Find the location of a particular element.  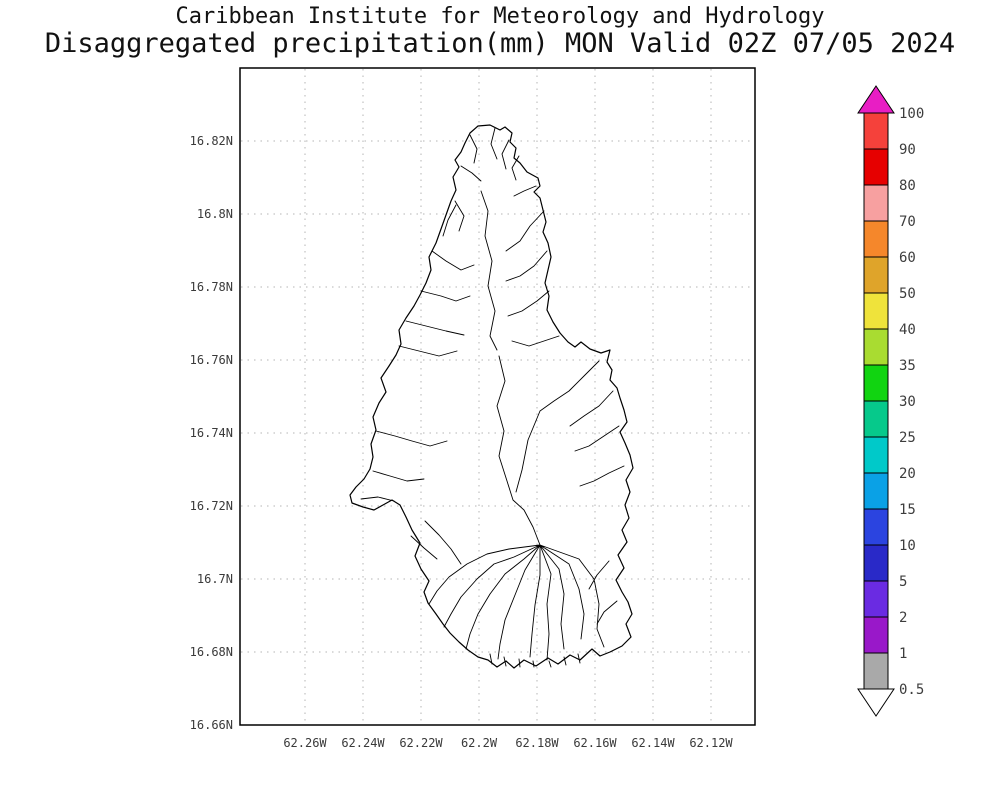

lon-tick-label: 62.2W is located at coordinates (479, 743).